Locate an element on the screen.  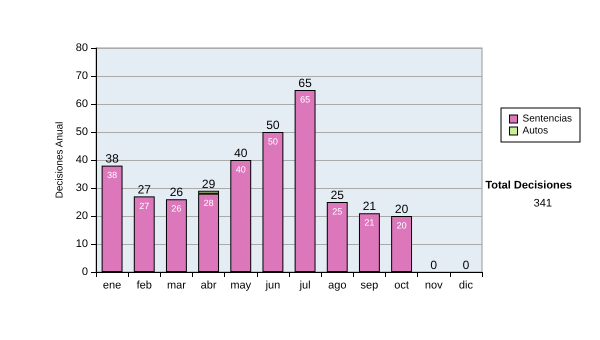
total-label: 26 is located at coordinates (177, 192).